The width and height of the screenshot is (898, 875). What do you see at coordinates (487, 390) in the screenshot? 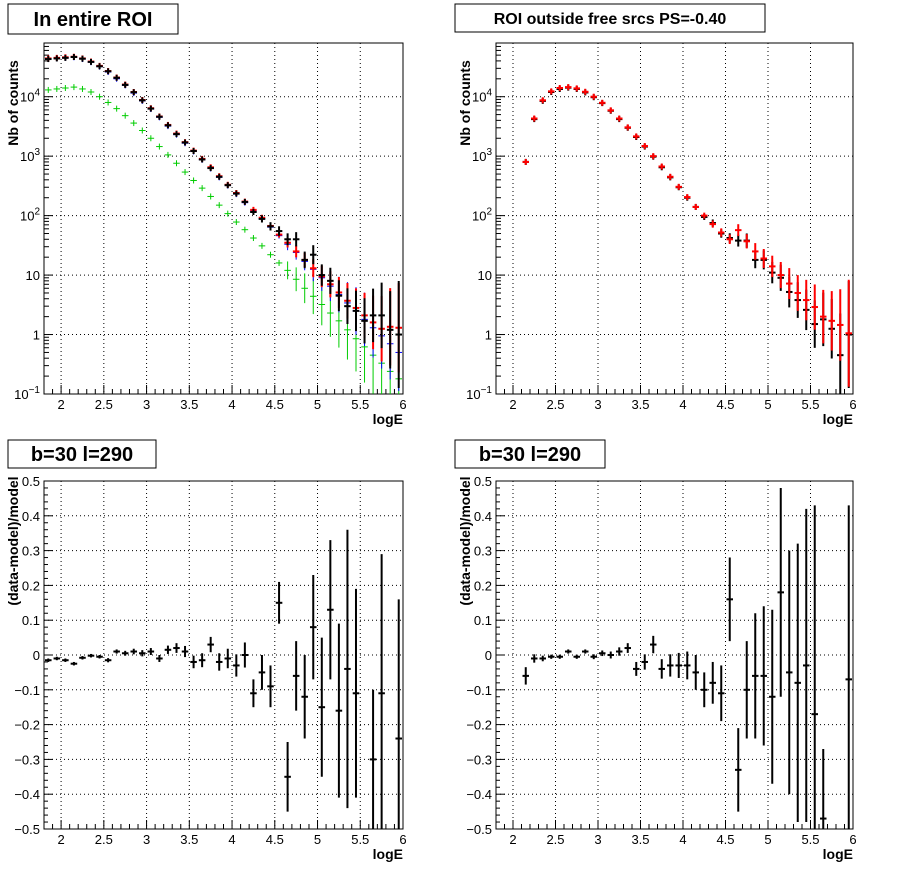
I see `y-tick-label-exponent: −1` at bounding box center [487, 390].